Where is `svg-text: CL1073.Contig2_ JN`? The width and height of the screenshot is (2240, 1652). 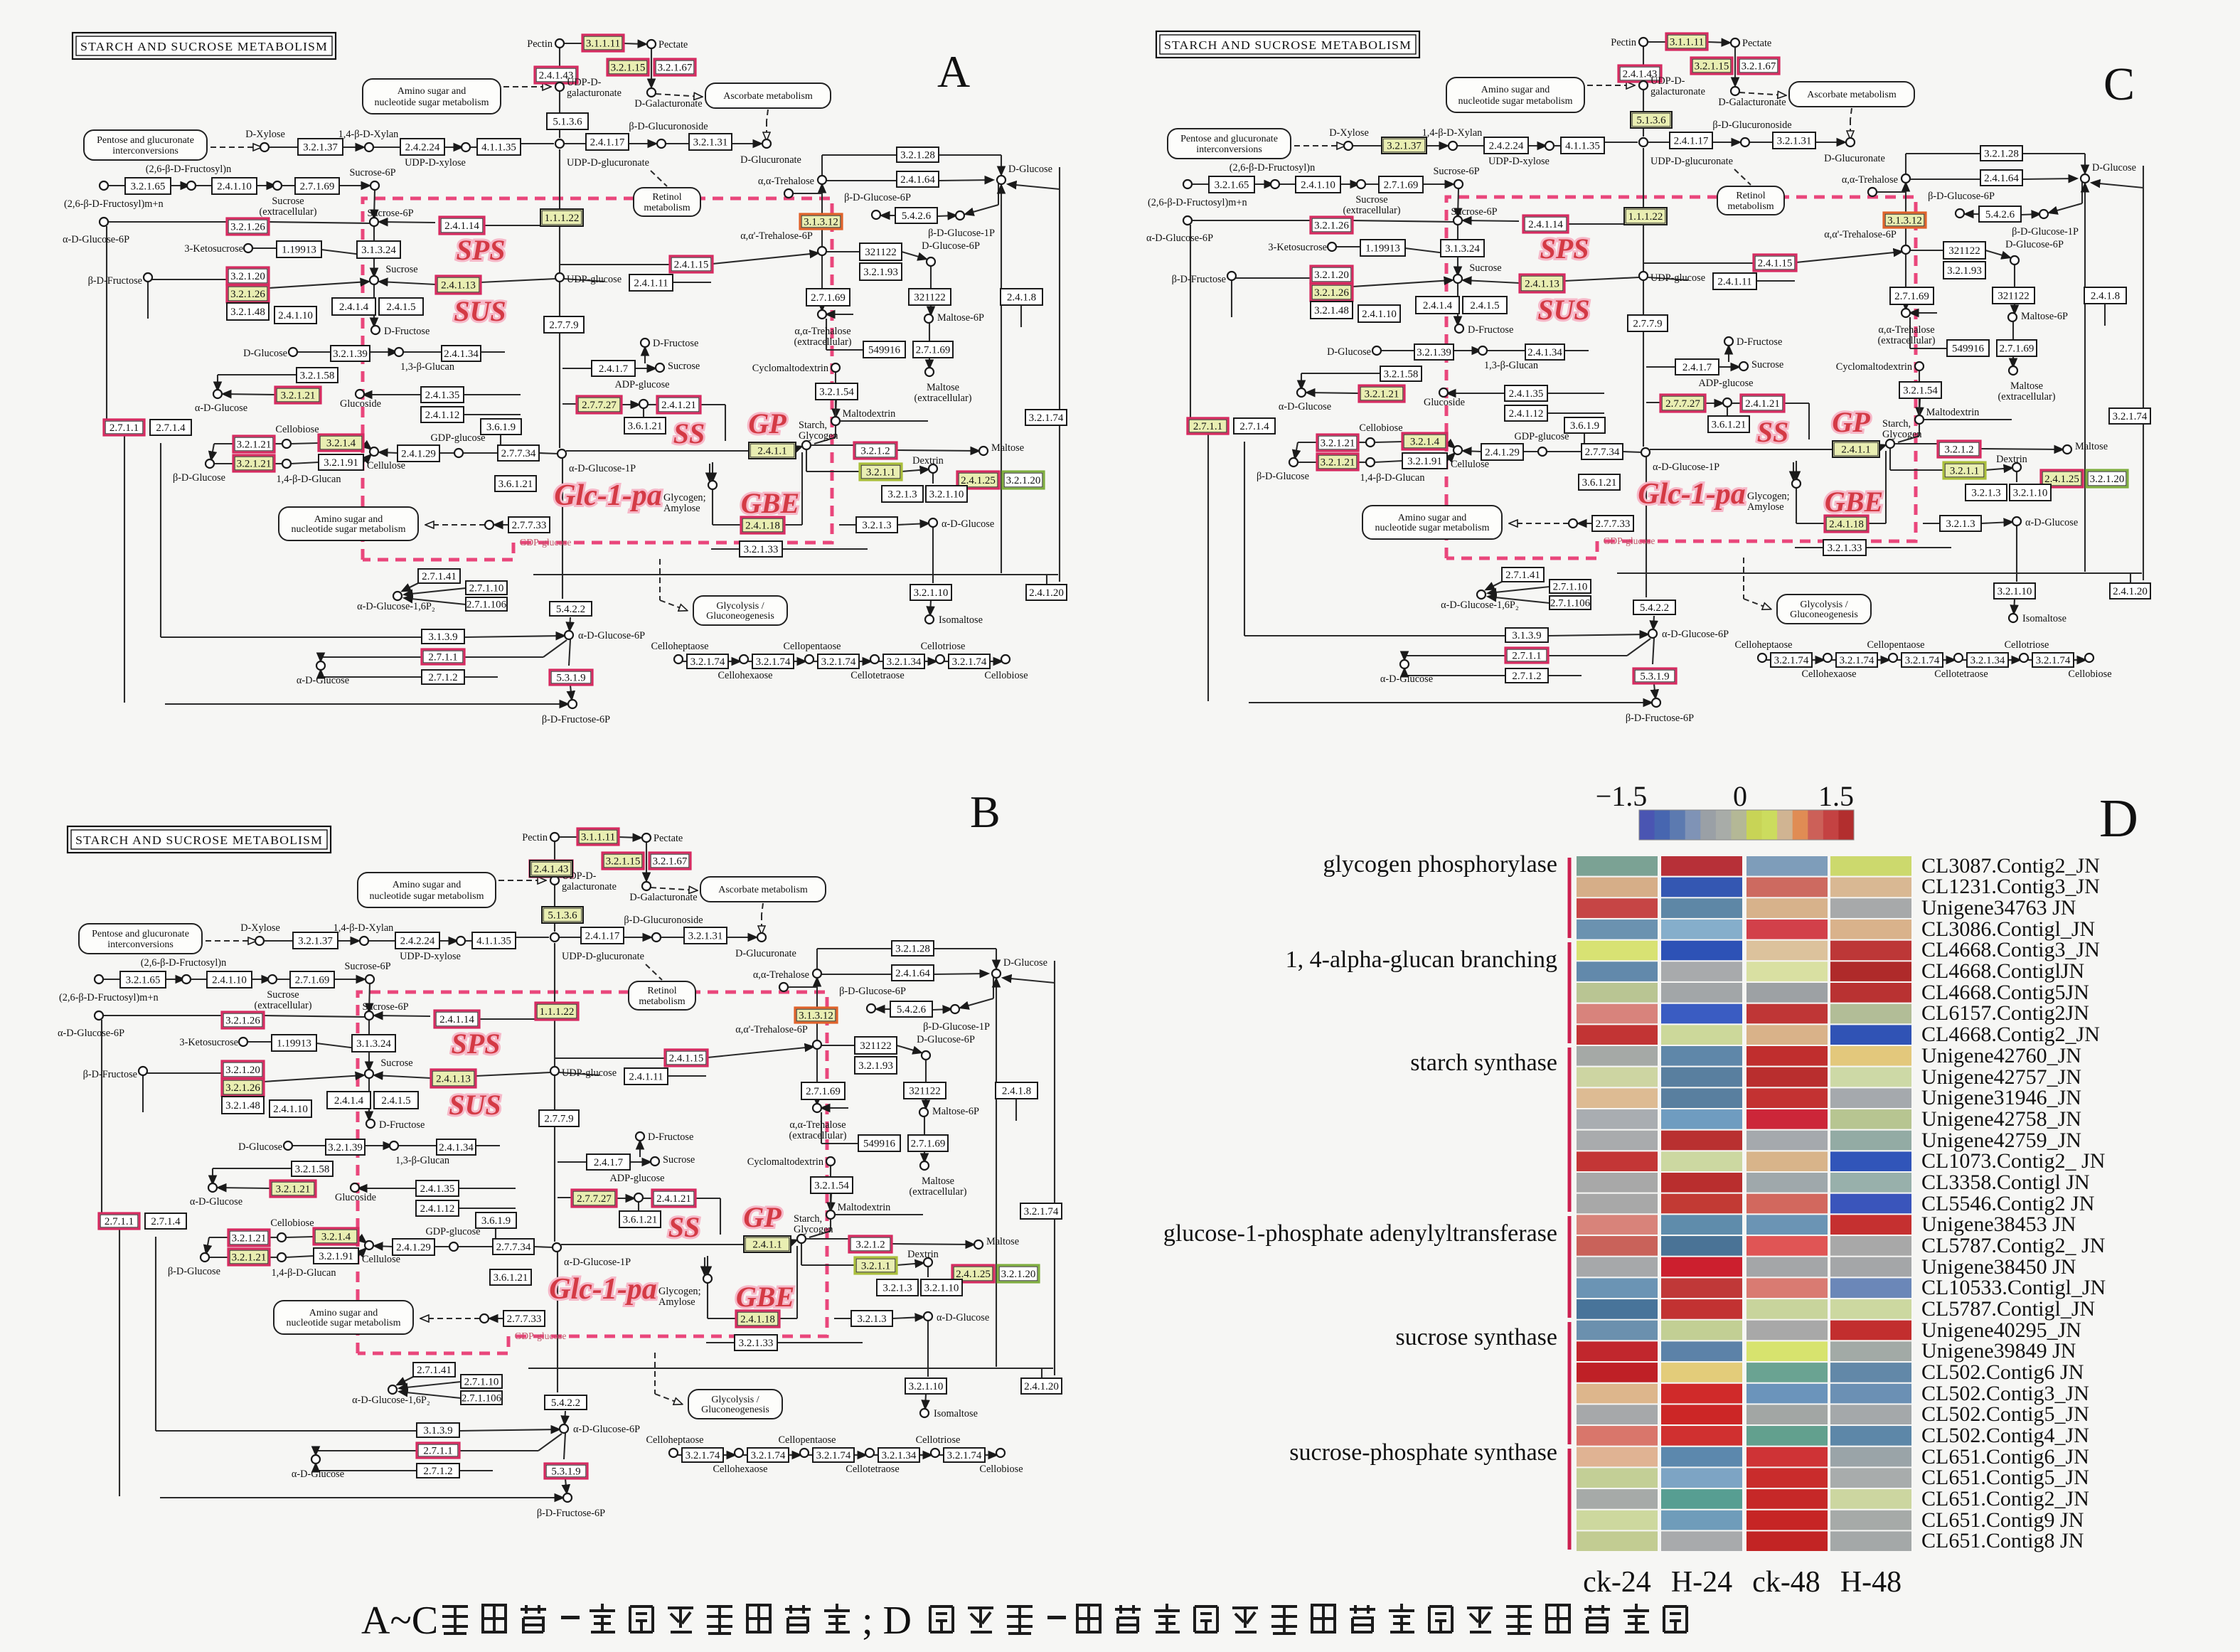
svg-text: CL1073.Contig2_ JN is located at coordinates (2013, 1161).